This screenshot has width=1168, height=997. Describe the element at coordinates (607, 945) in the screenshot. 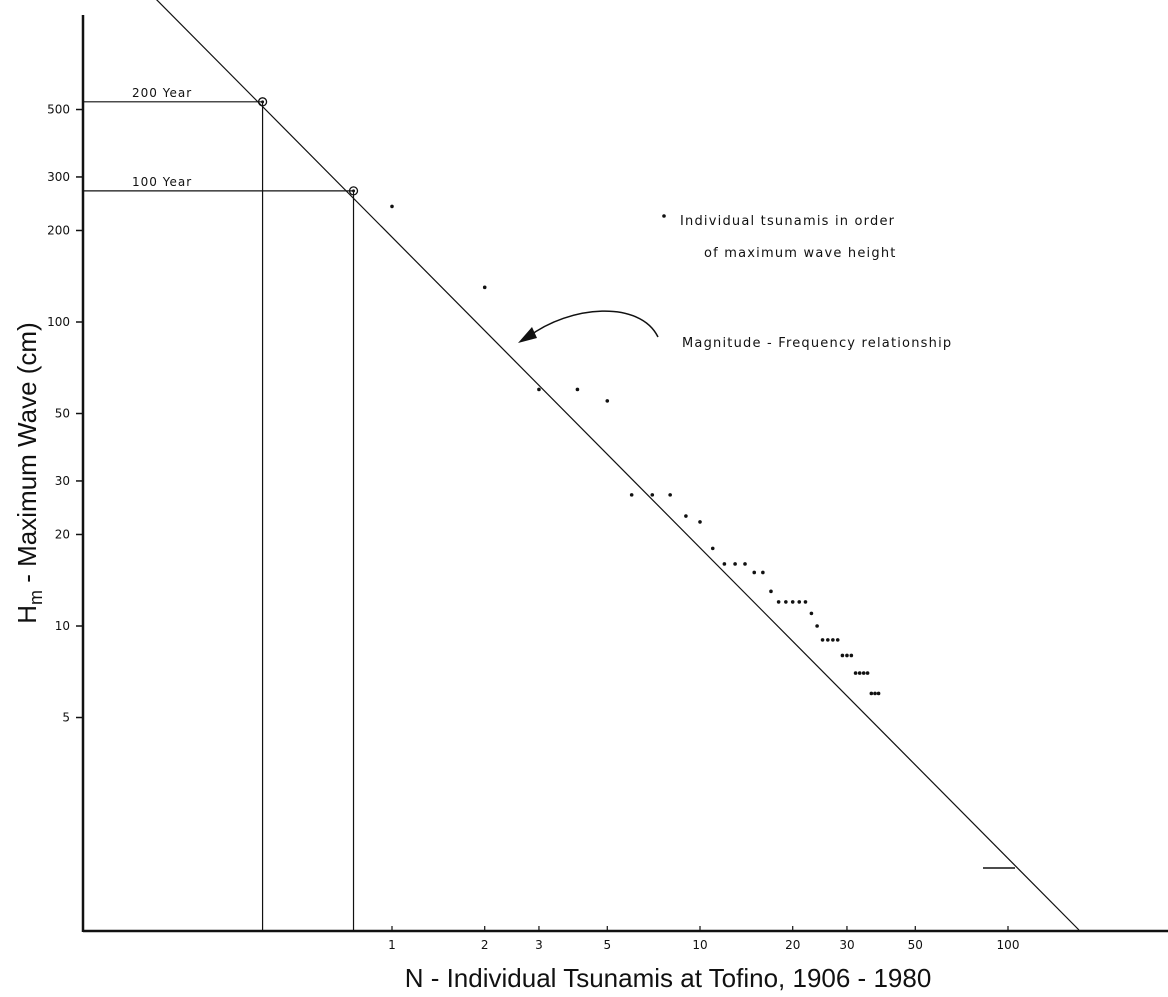

I see `x-tick-label: 5` at that location.